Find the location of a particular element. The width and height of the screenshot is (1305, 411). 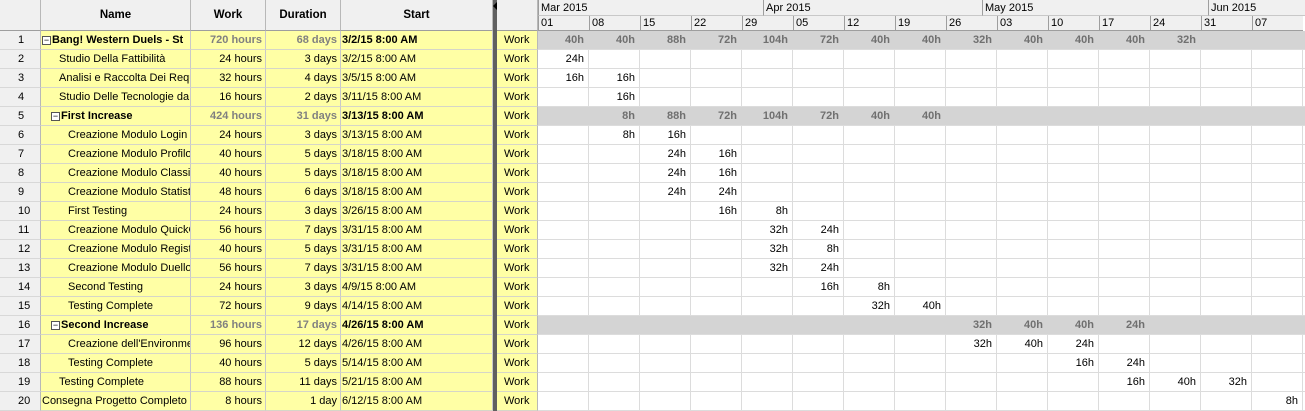

row-number: 11 is located at coordinates (20, 230).